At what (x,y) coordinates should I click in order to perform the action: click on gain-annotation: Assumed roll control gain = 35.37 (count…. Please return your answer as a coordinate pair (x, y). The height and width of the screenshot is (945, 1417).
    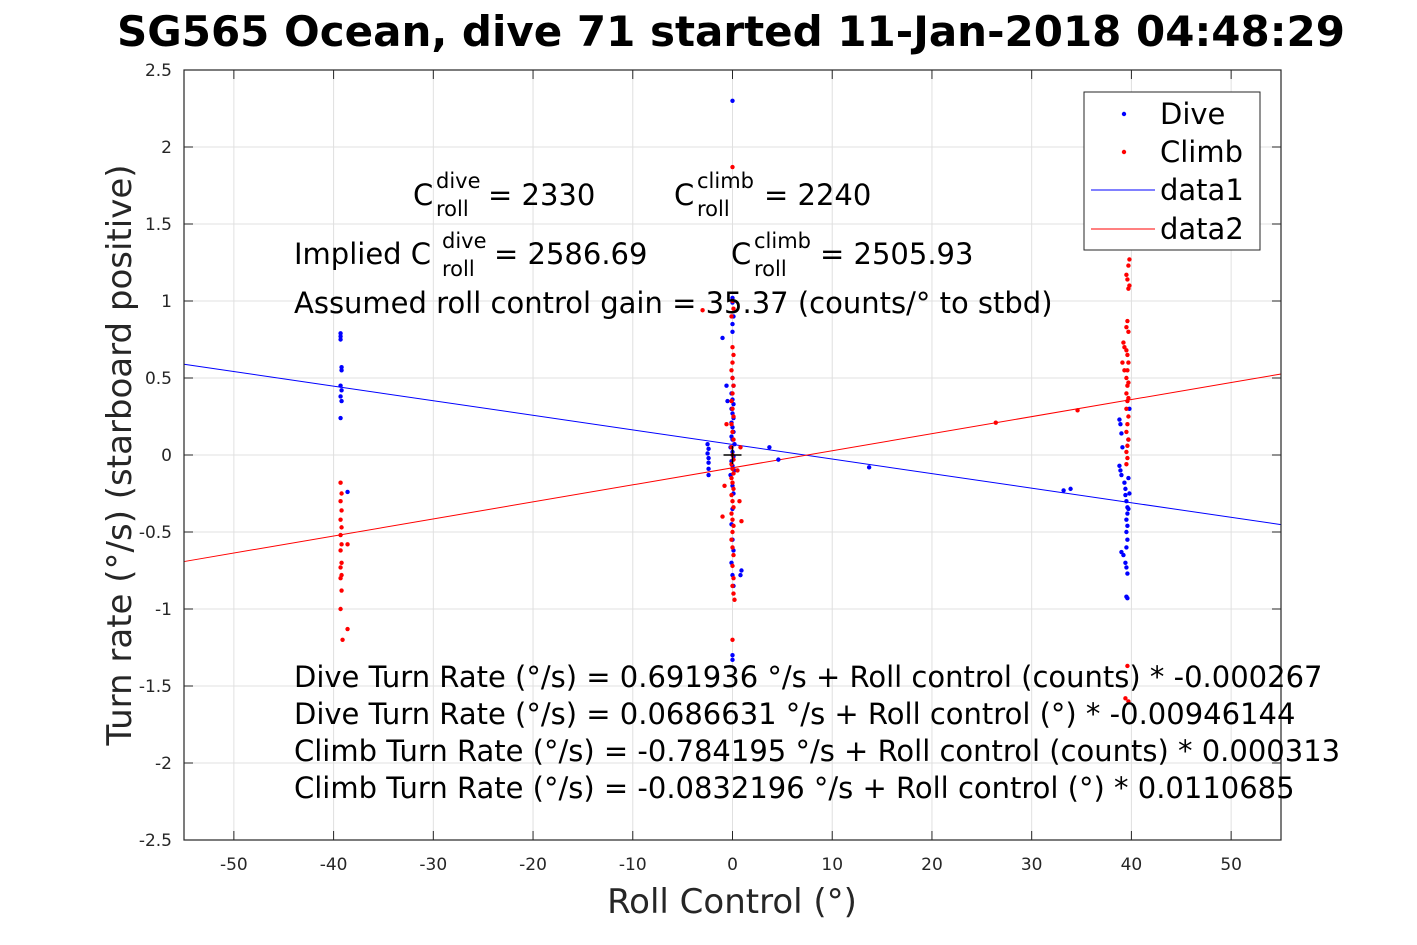
    Looking at the image, I should click on (673, 303).